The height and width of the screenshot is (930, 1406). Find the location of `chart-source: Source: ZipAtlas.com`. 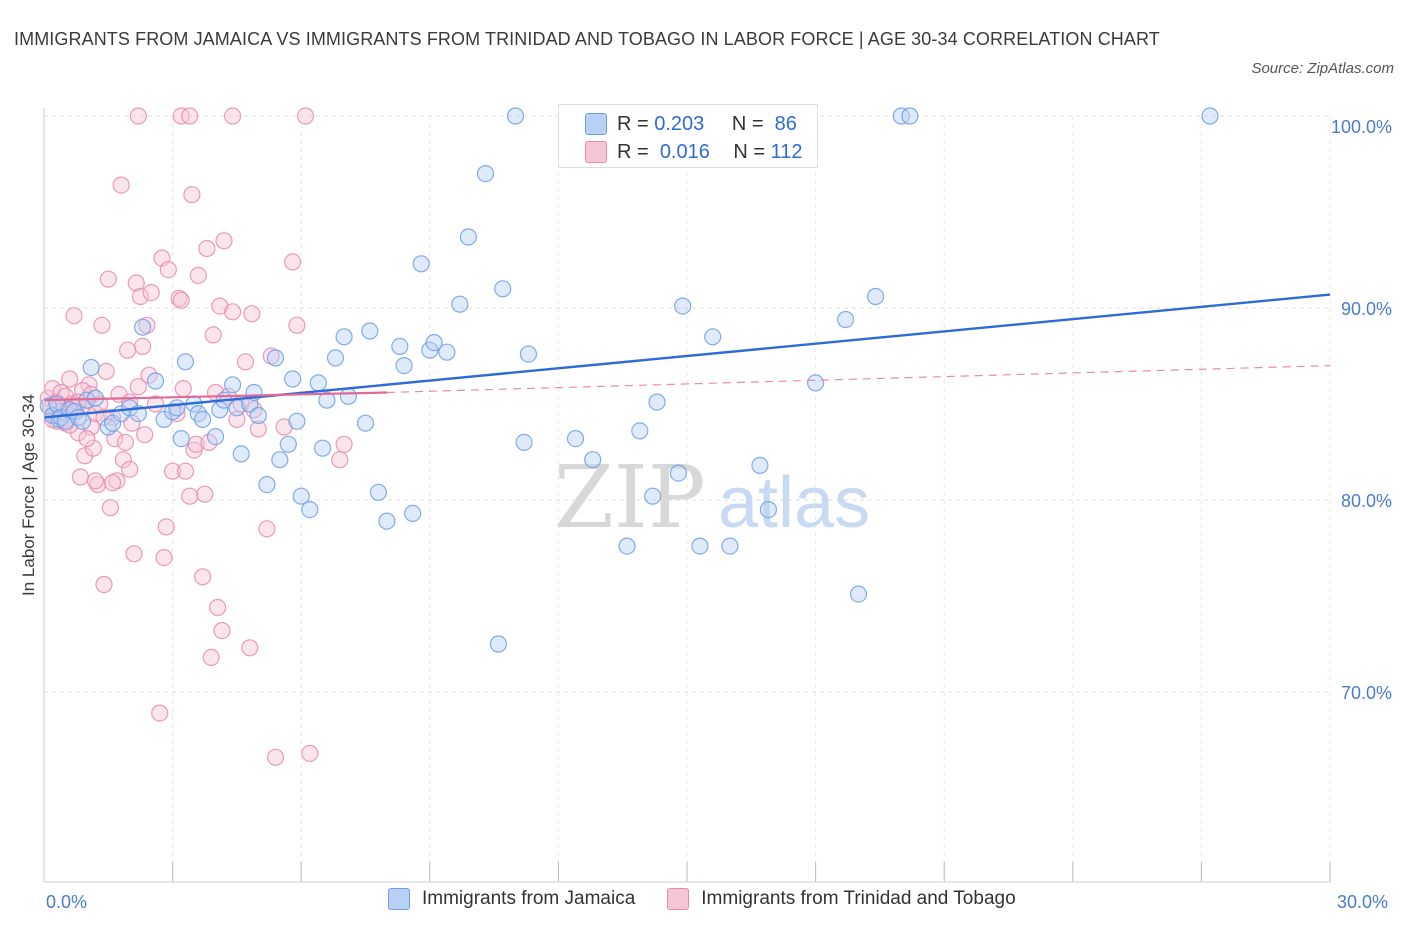

chart-source: Source: ZipAtlas.com is located at coordinates (1322, 68).